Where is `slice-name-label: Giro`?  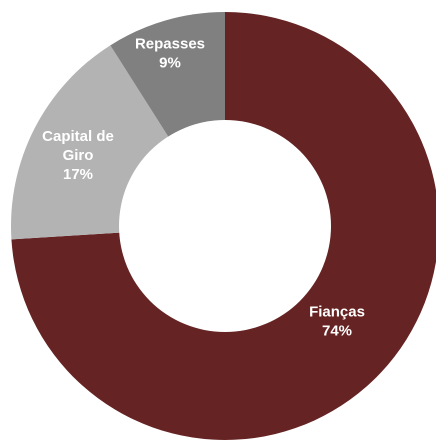 slice-name-label: Giro is located at coordinates (78, 155).